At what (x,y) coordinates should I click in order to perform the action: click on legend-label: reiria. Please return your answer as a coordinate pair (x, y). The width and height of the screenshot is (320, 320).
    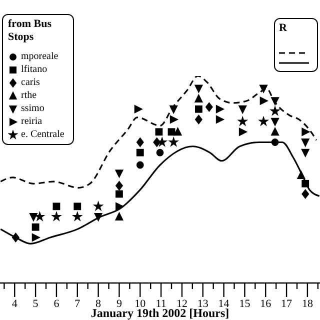
    Looking at the image, I should click on (31, 121).